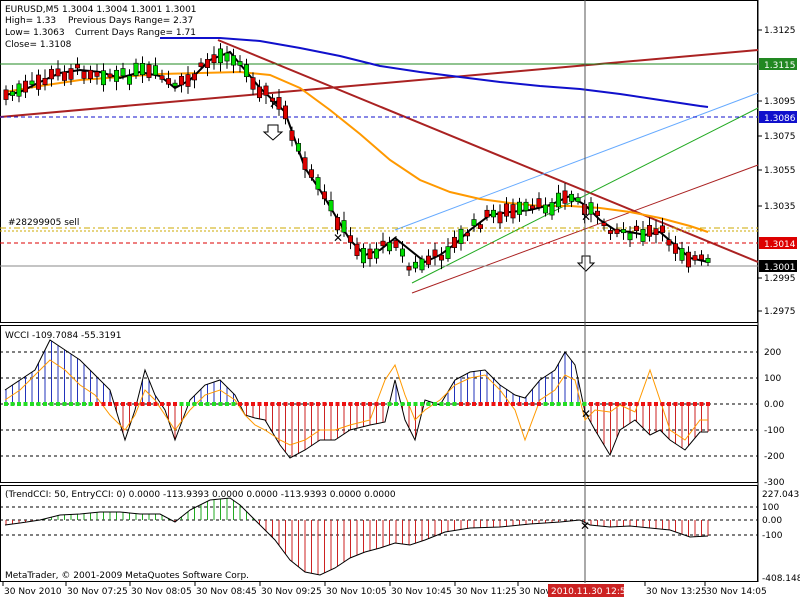 The height and width of the screenshot is (600, 800). I want to click on ma-blue-line, so click(434, 72).